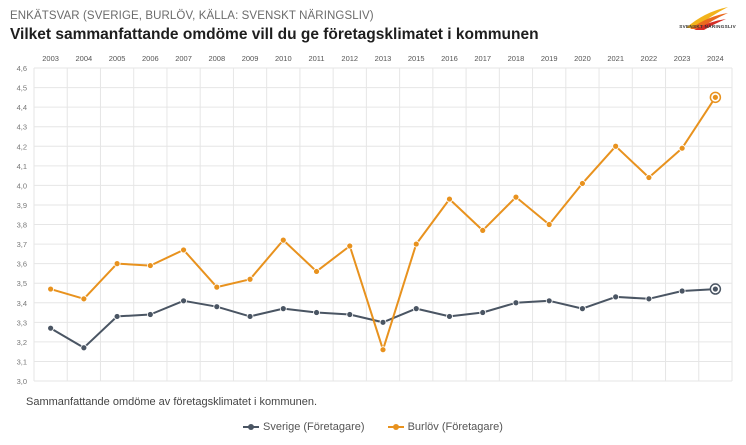 The width and height of the screenshot is (746, 445). What do you see at coordinates (50, 58) in the screenshot?
I see `x-tick-label: 2003` at bounding box center [50, 58].